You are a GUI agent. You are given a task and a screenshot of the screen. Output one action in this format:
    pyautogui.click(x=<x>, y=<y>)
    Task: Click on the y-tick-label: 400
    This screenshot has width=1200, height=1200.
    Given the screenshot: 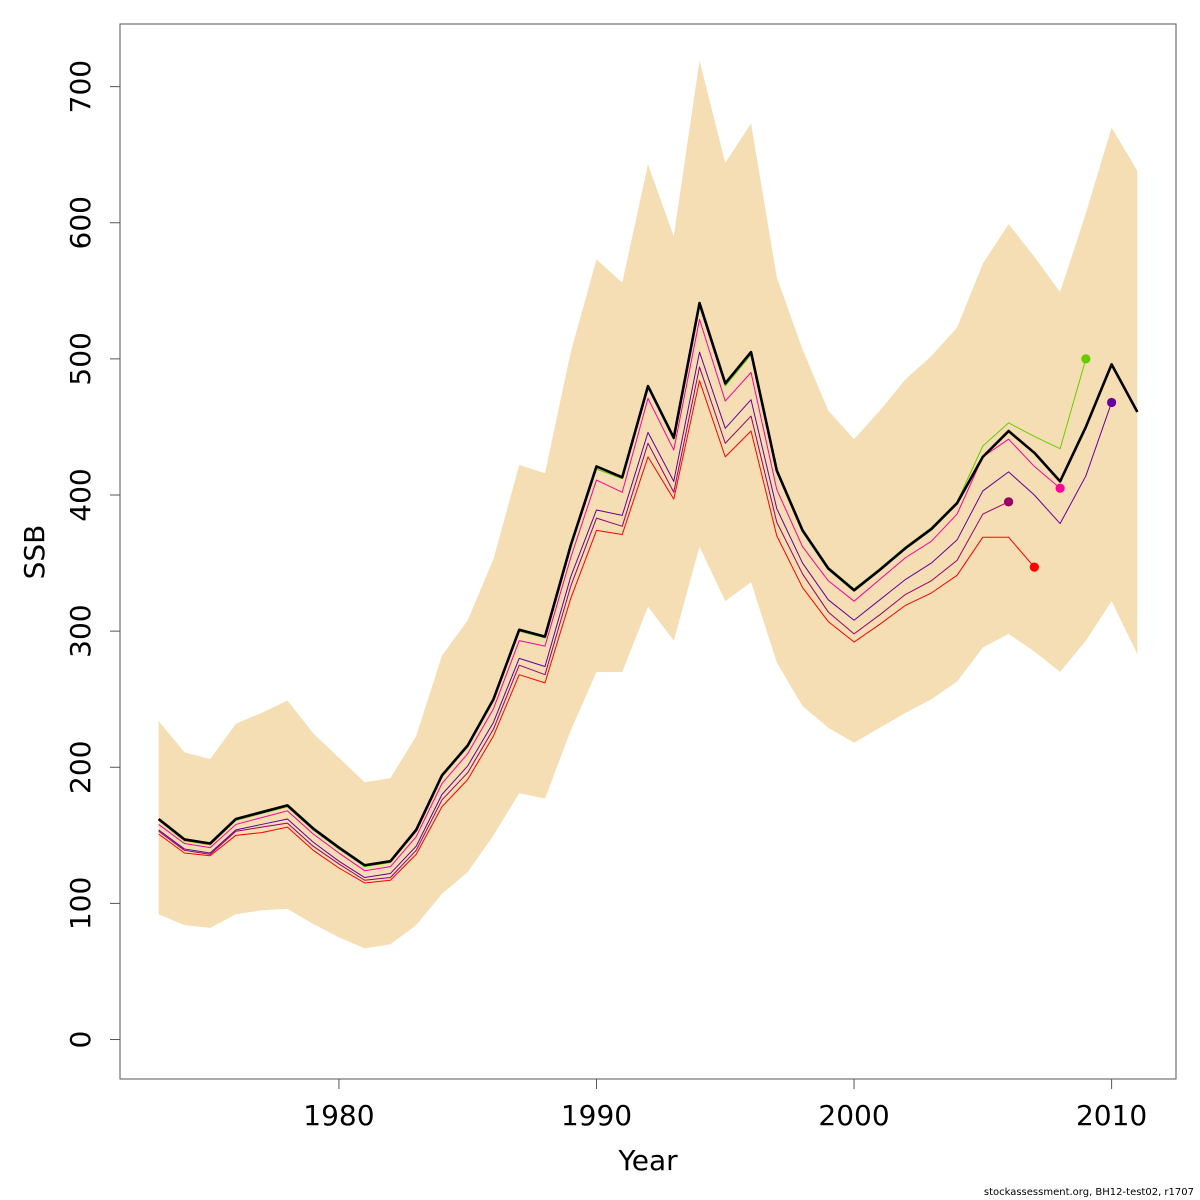 What is the action you would take?
    pyautogui.click(x=80, y=494)
    